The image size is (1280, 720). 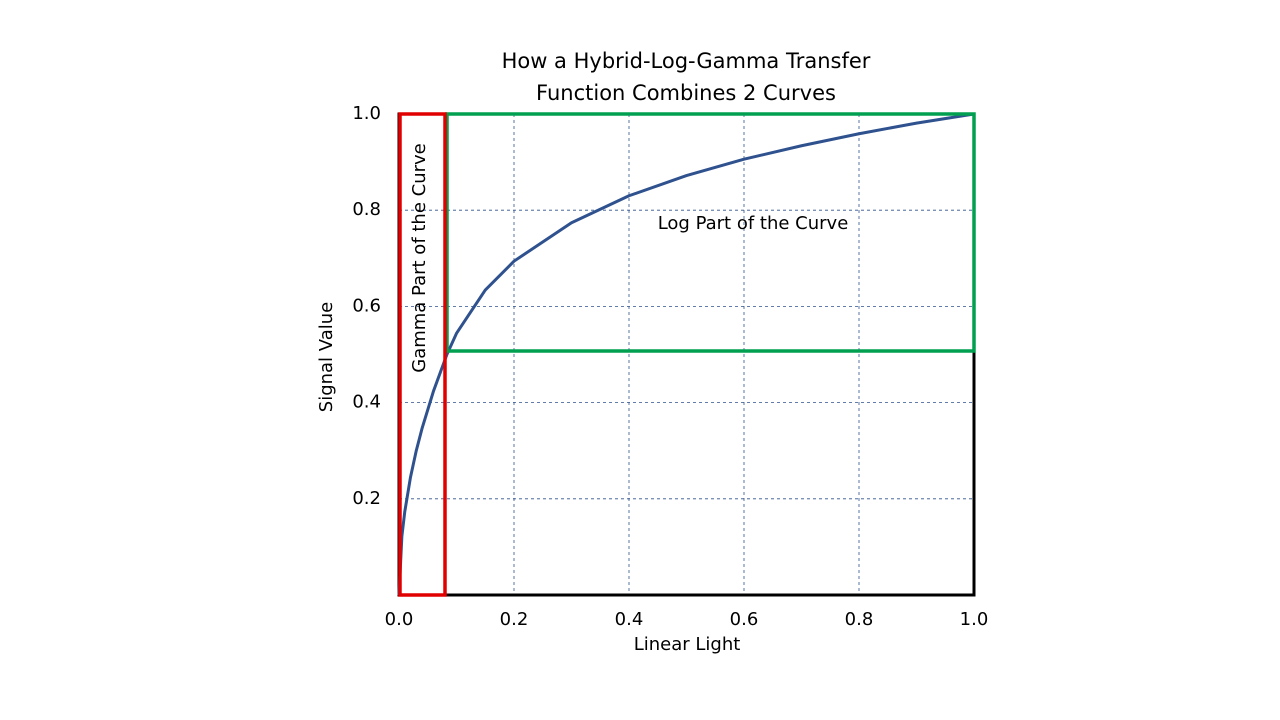 I want to click on chart-title: How a Hybrid-Log-Gamma Transfer, so click(x=686, y=61).